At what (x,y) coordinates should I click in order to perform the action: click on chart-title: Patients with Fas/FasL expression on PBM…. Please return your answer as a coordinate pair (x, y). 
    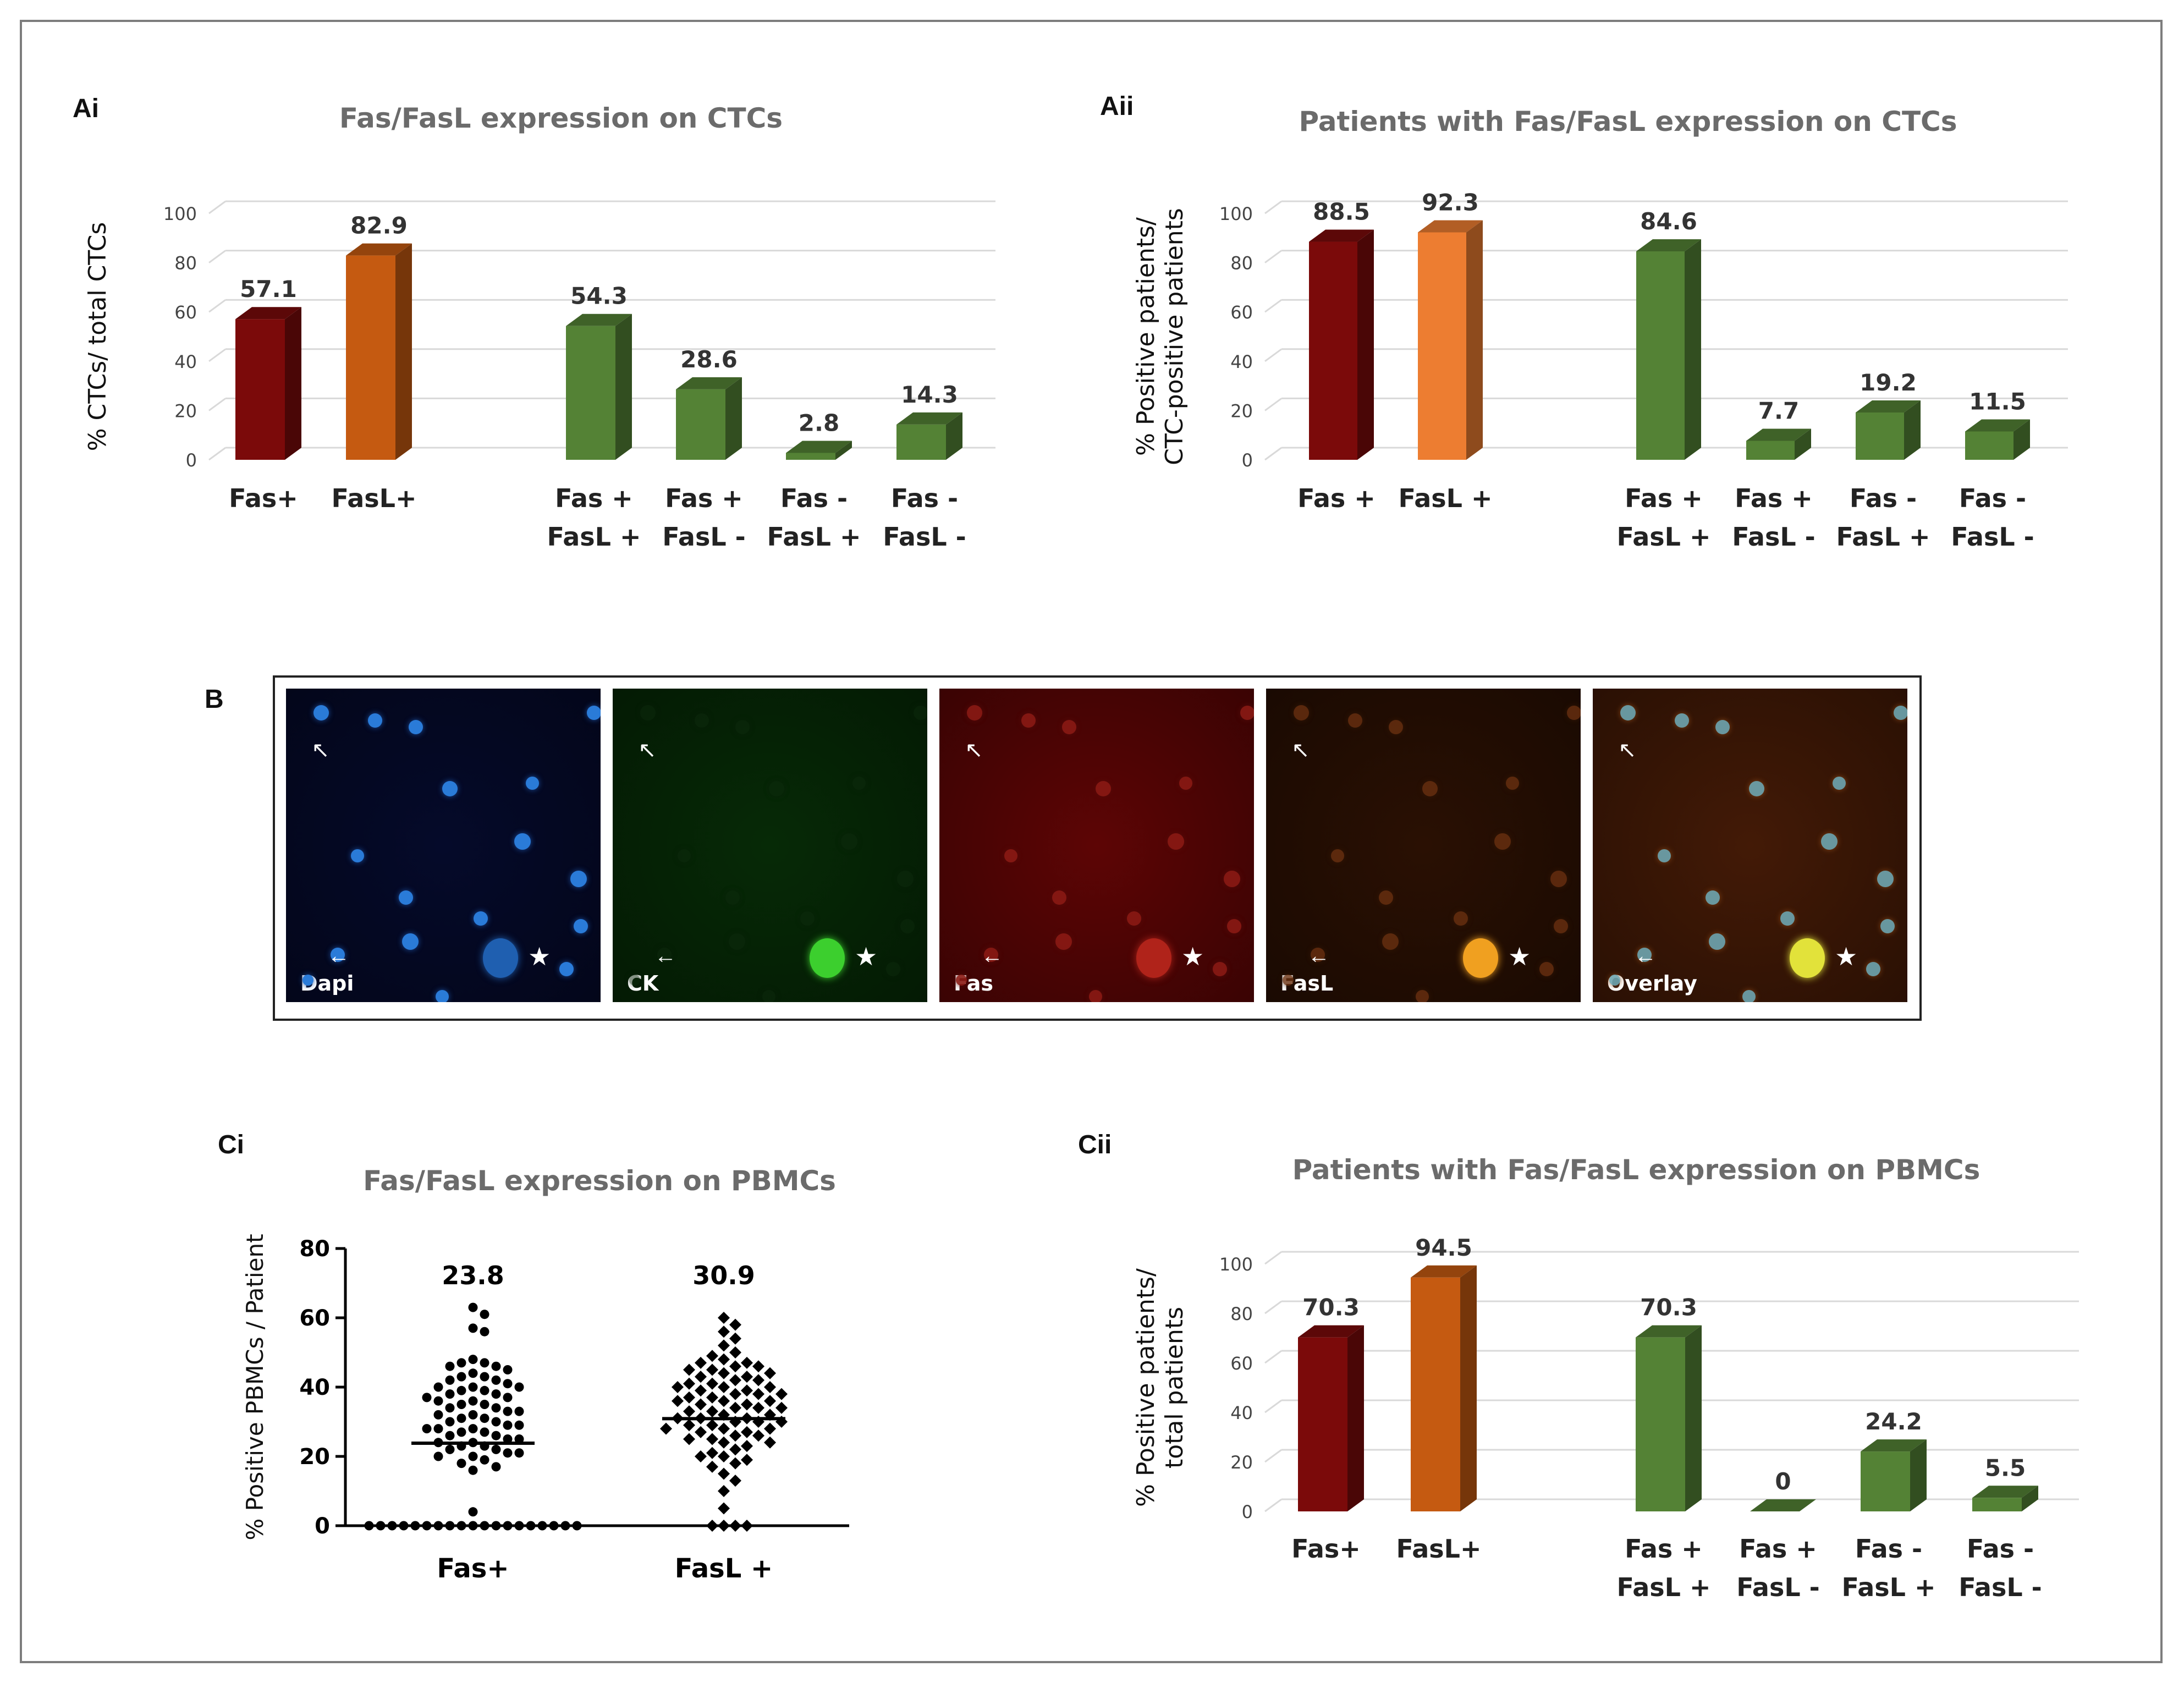
    Looking at the image, I should click on (1637, 1170).